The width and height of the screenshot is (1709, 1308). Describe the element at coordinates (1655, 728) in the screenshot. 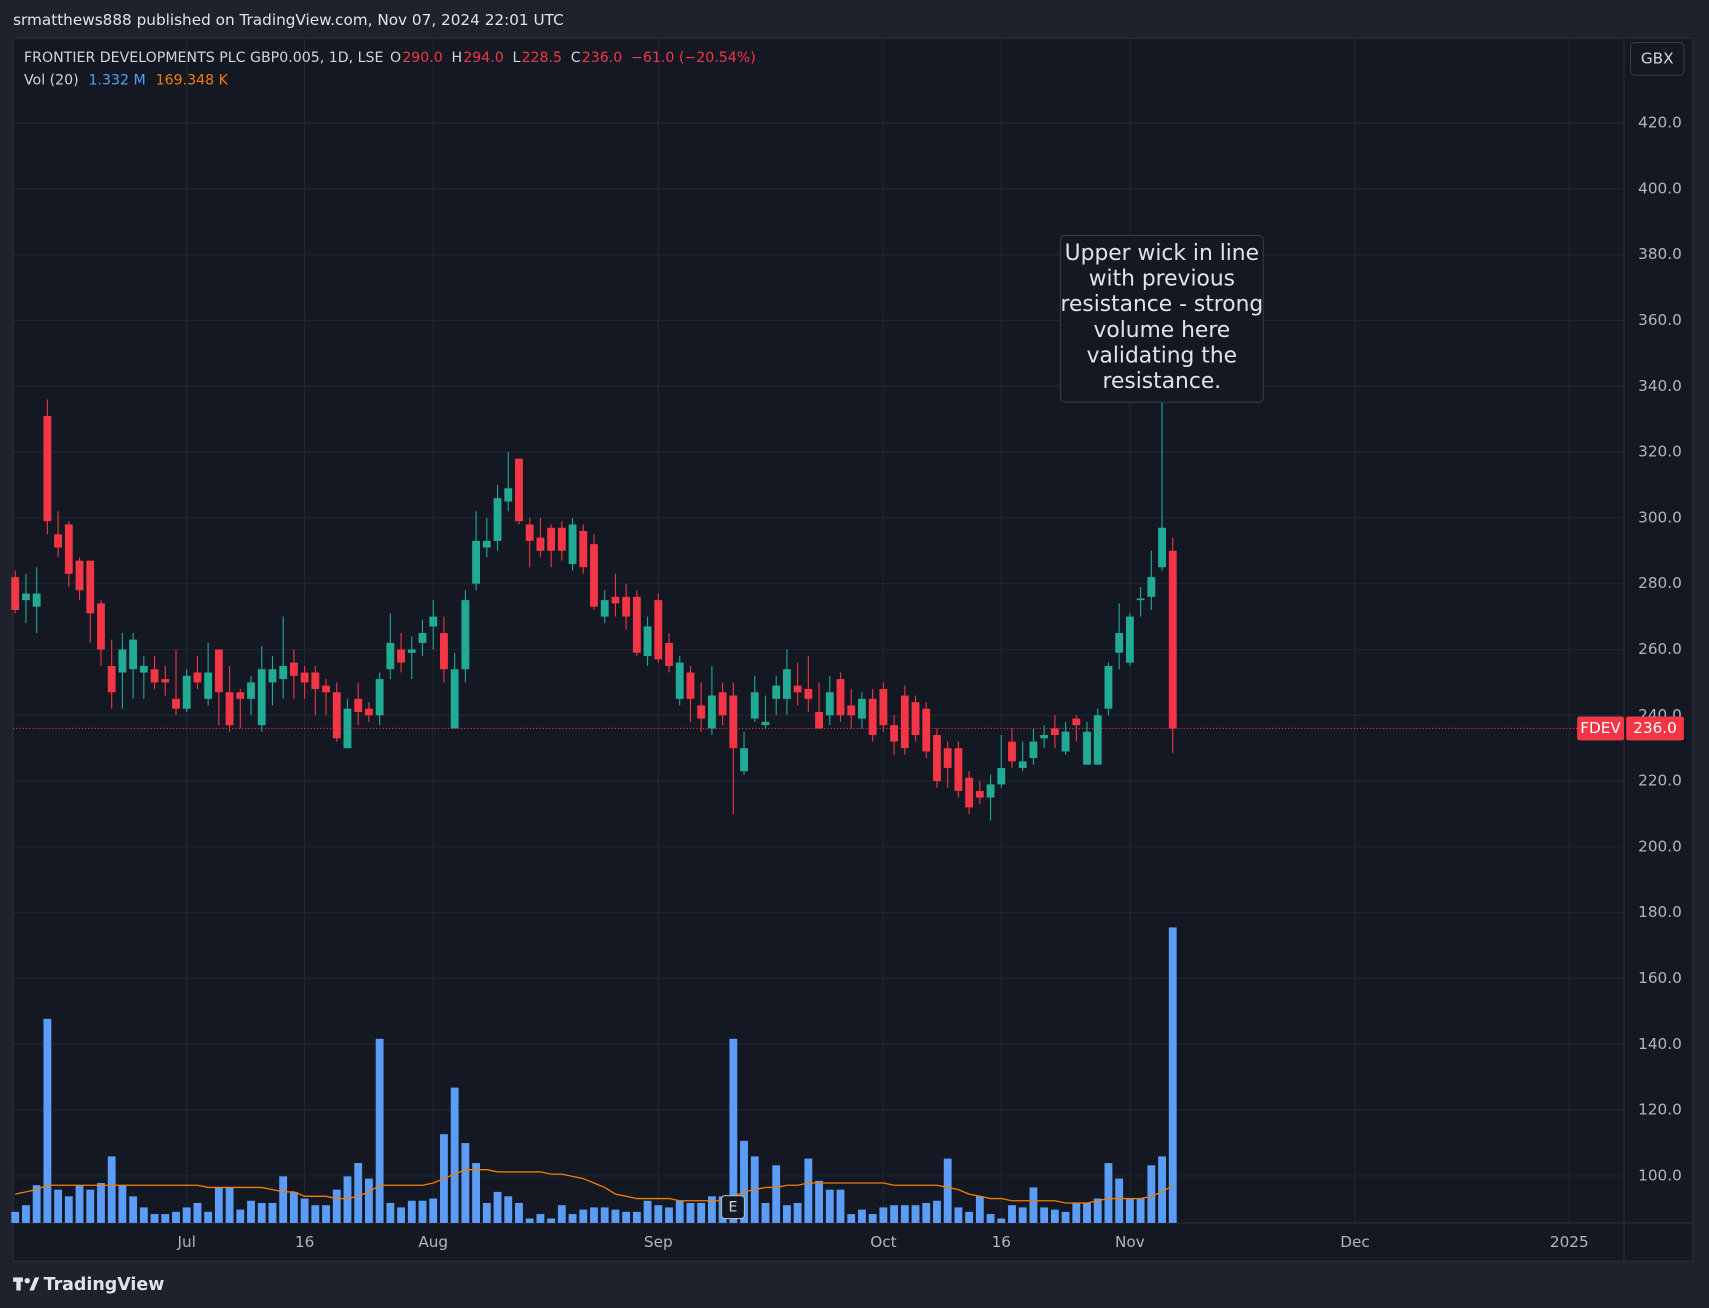

I see `price-tag-bg` at that location.